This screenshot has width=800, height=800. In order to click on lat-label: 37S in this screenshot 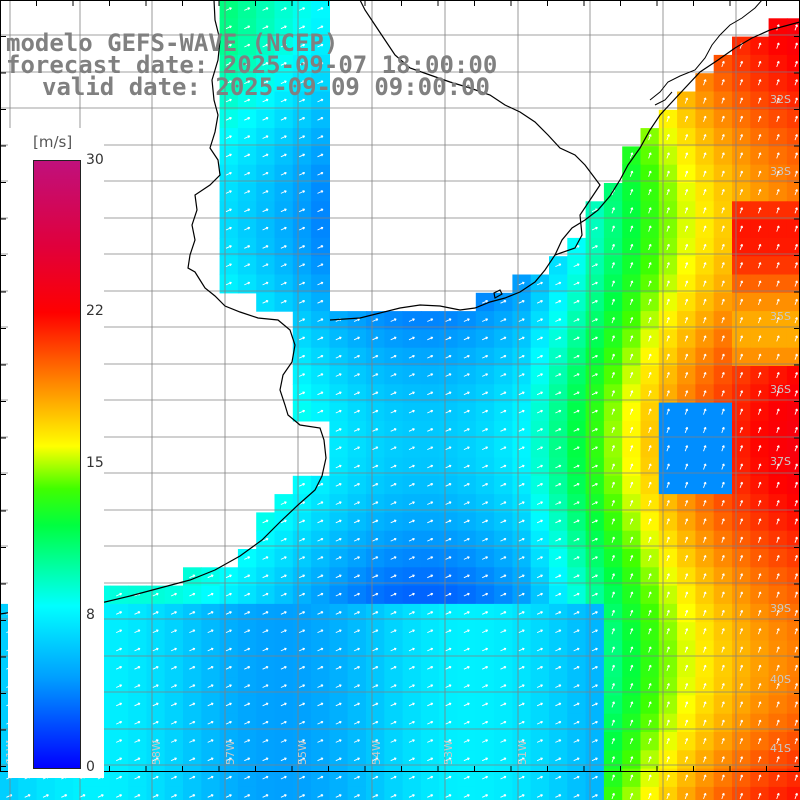, I will do `click(780, 461)`.